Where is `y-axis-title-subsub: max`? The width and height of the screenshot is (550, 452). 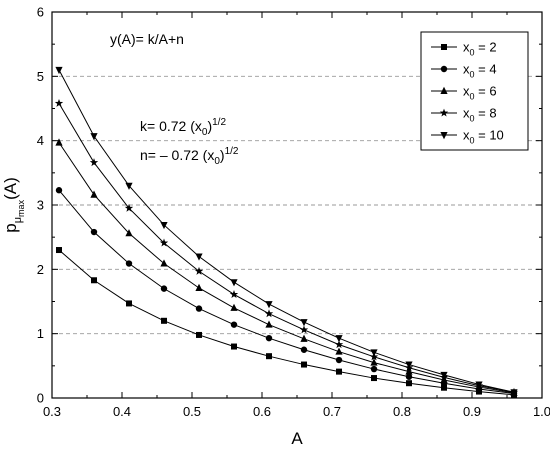
y-axis-title-subsub: max is located at coordinates (21, 208).